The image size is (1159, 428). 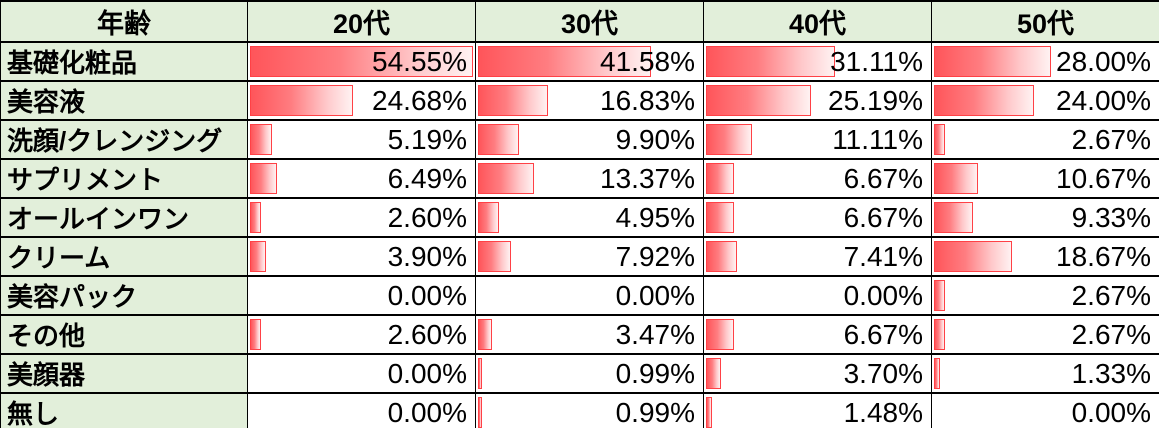 I want to click on table-row: 美容パック 0.00% 0.00% 0.00% 2.67%, so click(x=579, y=295).